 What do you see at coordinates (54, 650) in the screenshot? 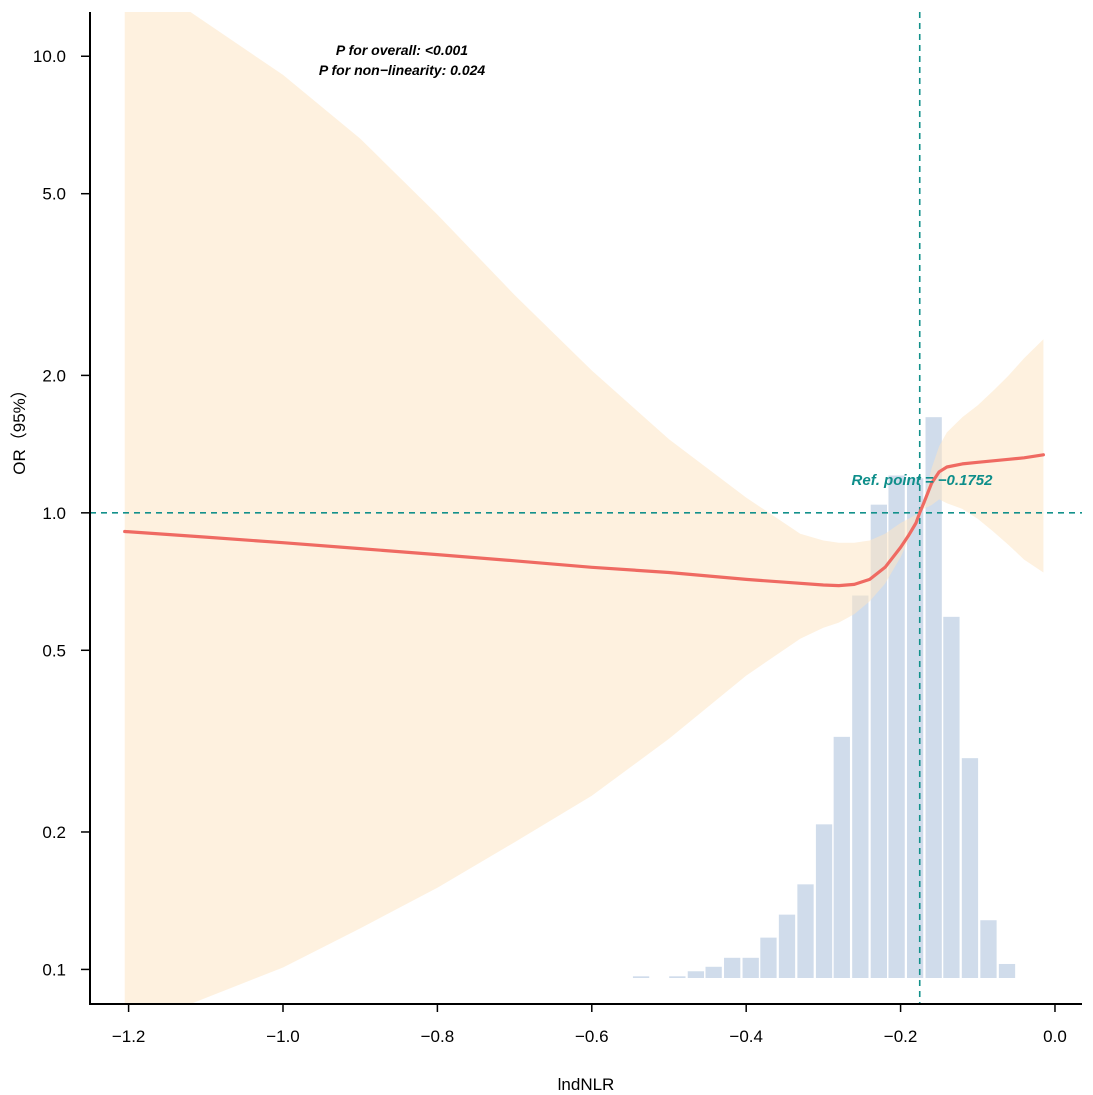
I see `y-tick-label: 0.5` at bounding box center [54, 650].